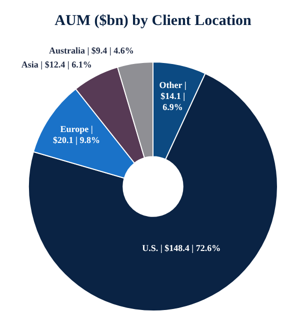  Describe the element at coordinates (172, 85) in the screenshot. I see `slice-label: Other |` at that location.